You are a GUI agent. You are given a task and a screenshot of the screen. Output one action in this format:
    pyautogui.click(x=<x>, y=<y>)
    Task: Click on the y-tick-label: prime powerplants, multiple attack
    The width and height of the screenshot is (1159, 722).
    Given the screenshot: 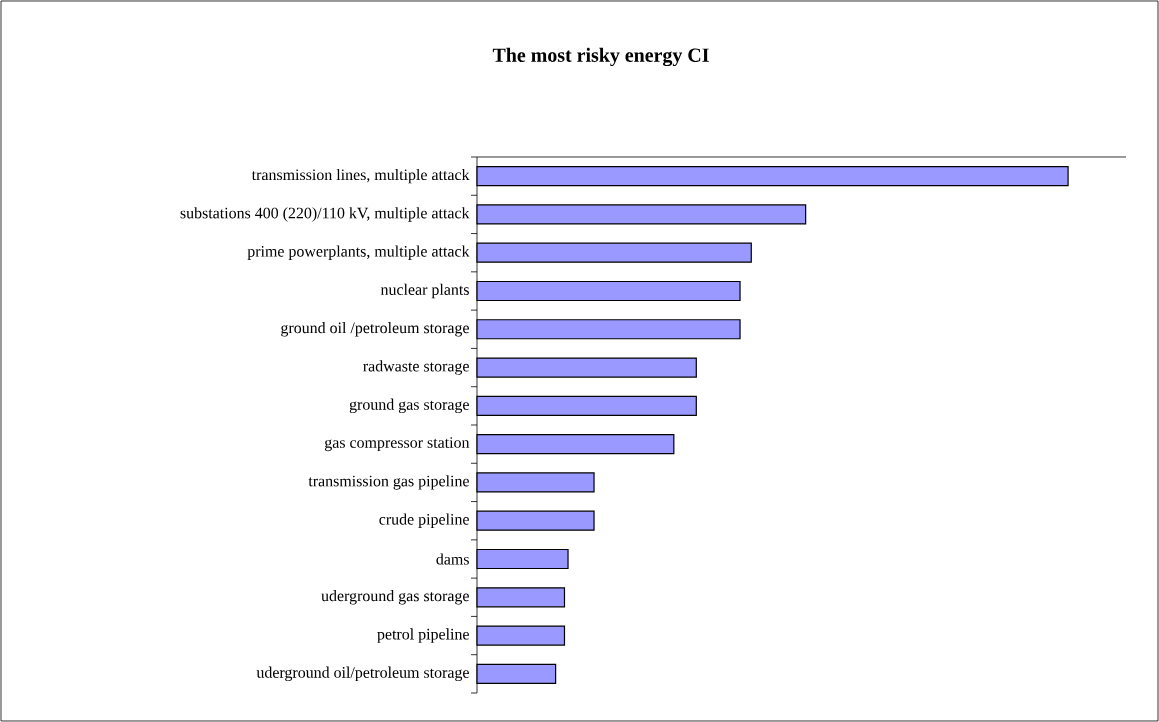 What is the action you would take?
    pyautogui.click(x=358, y=252)
    